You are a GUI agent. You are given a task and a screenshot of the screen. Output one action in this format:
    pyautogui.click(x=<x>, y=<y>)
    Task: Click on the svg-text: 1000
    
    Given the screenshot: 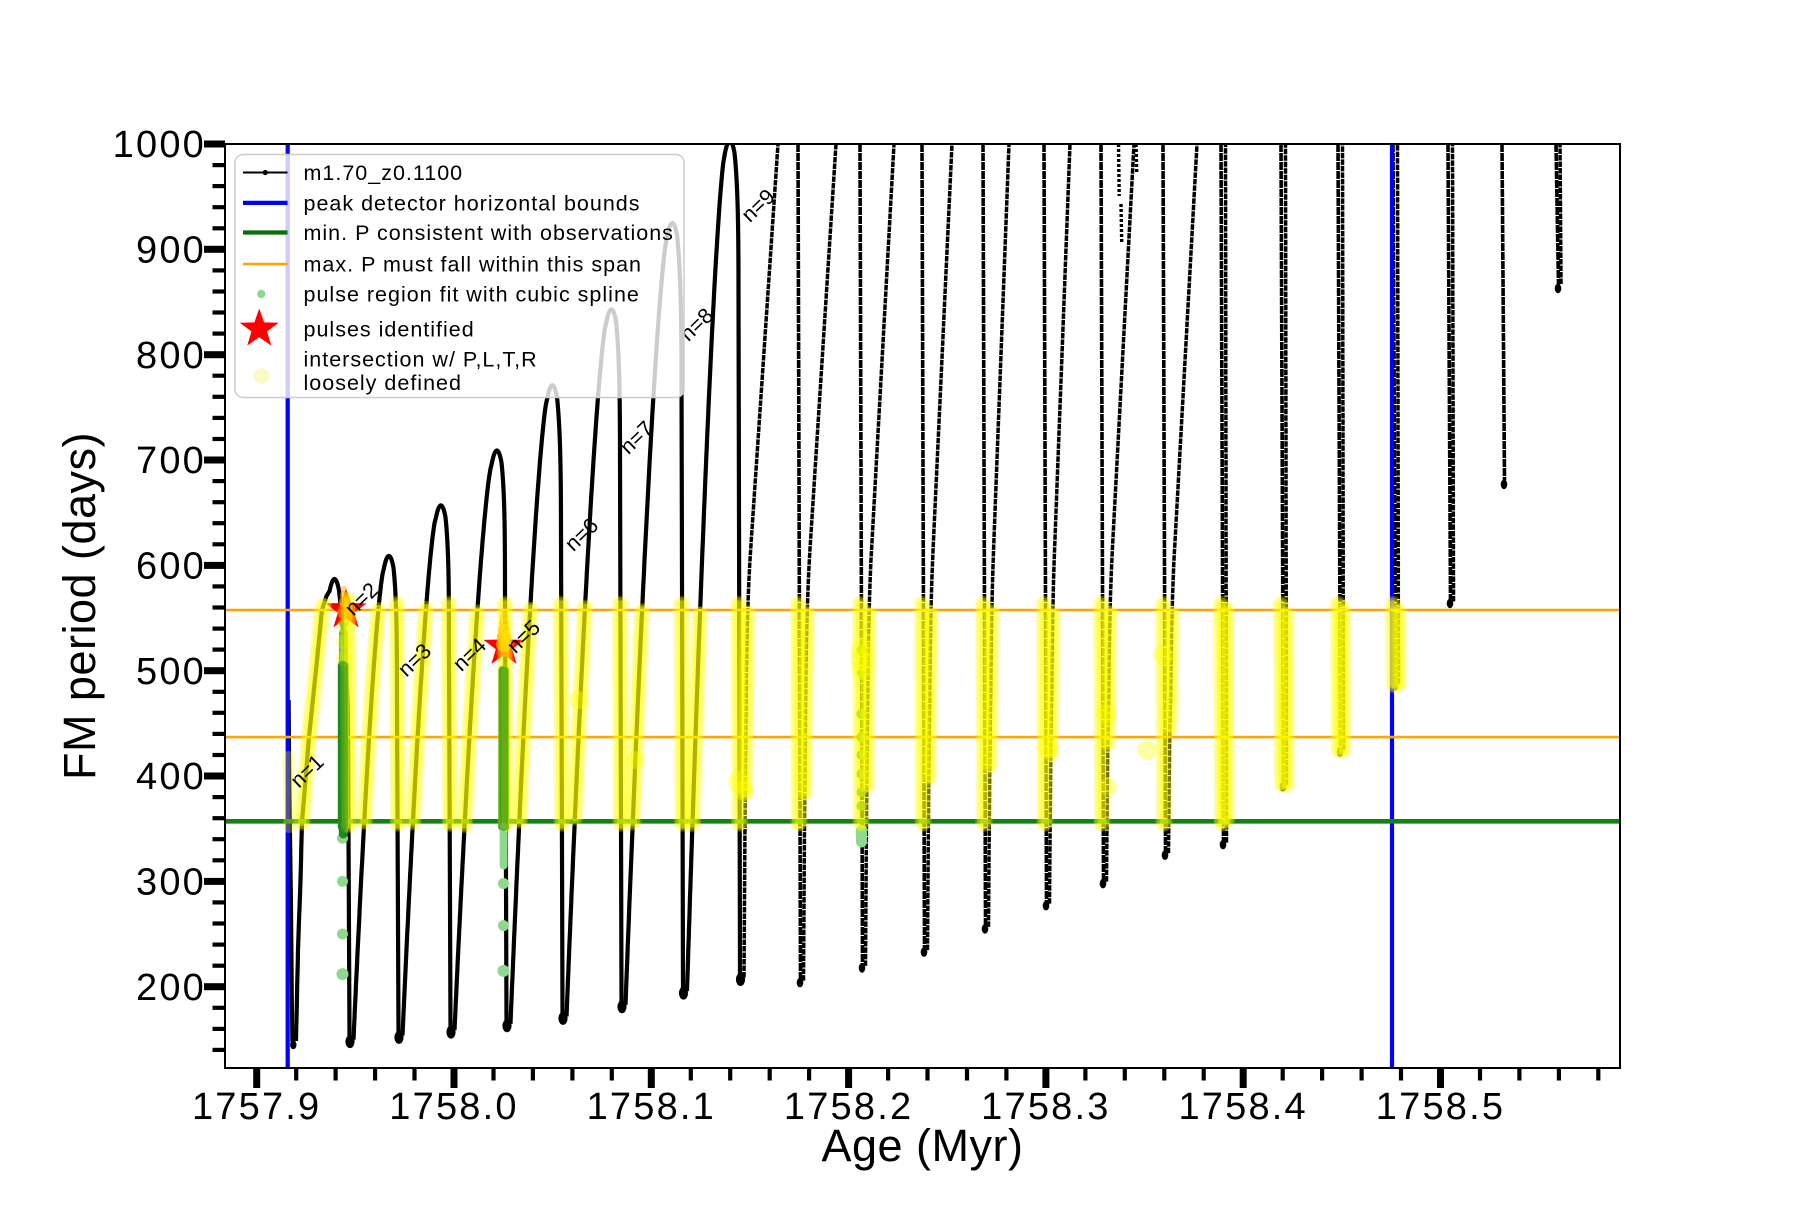 What is the action you would take?
    pyautogui.click(x=159, y=145)
    